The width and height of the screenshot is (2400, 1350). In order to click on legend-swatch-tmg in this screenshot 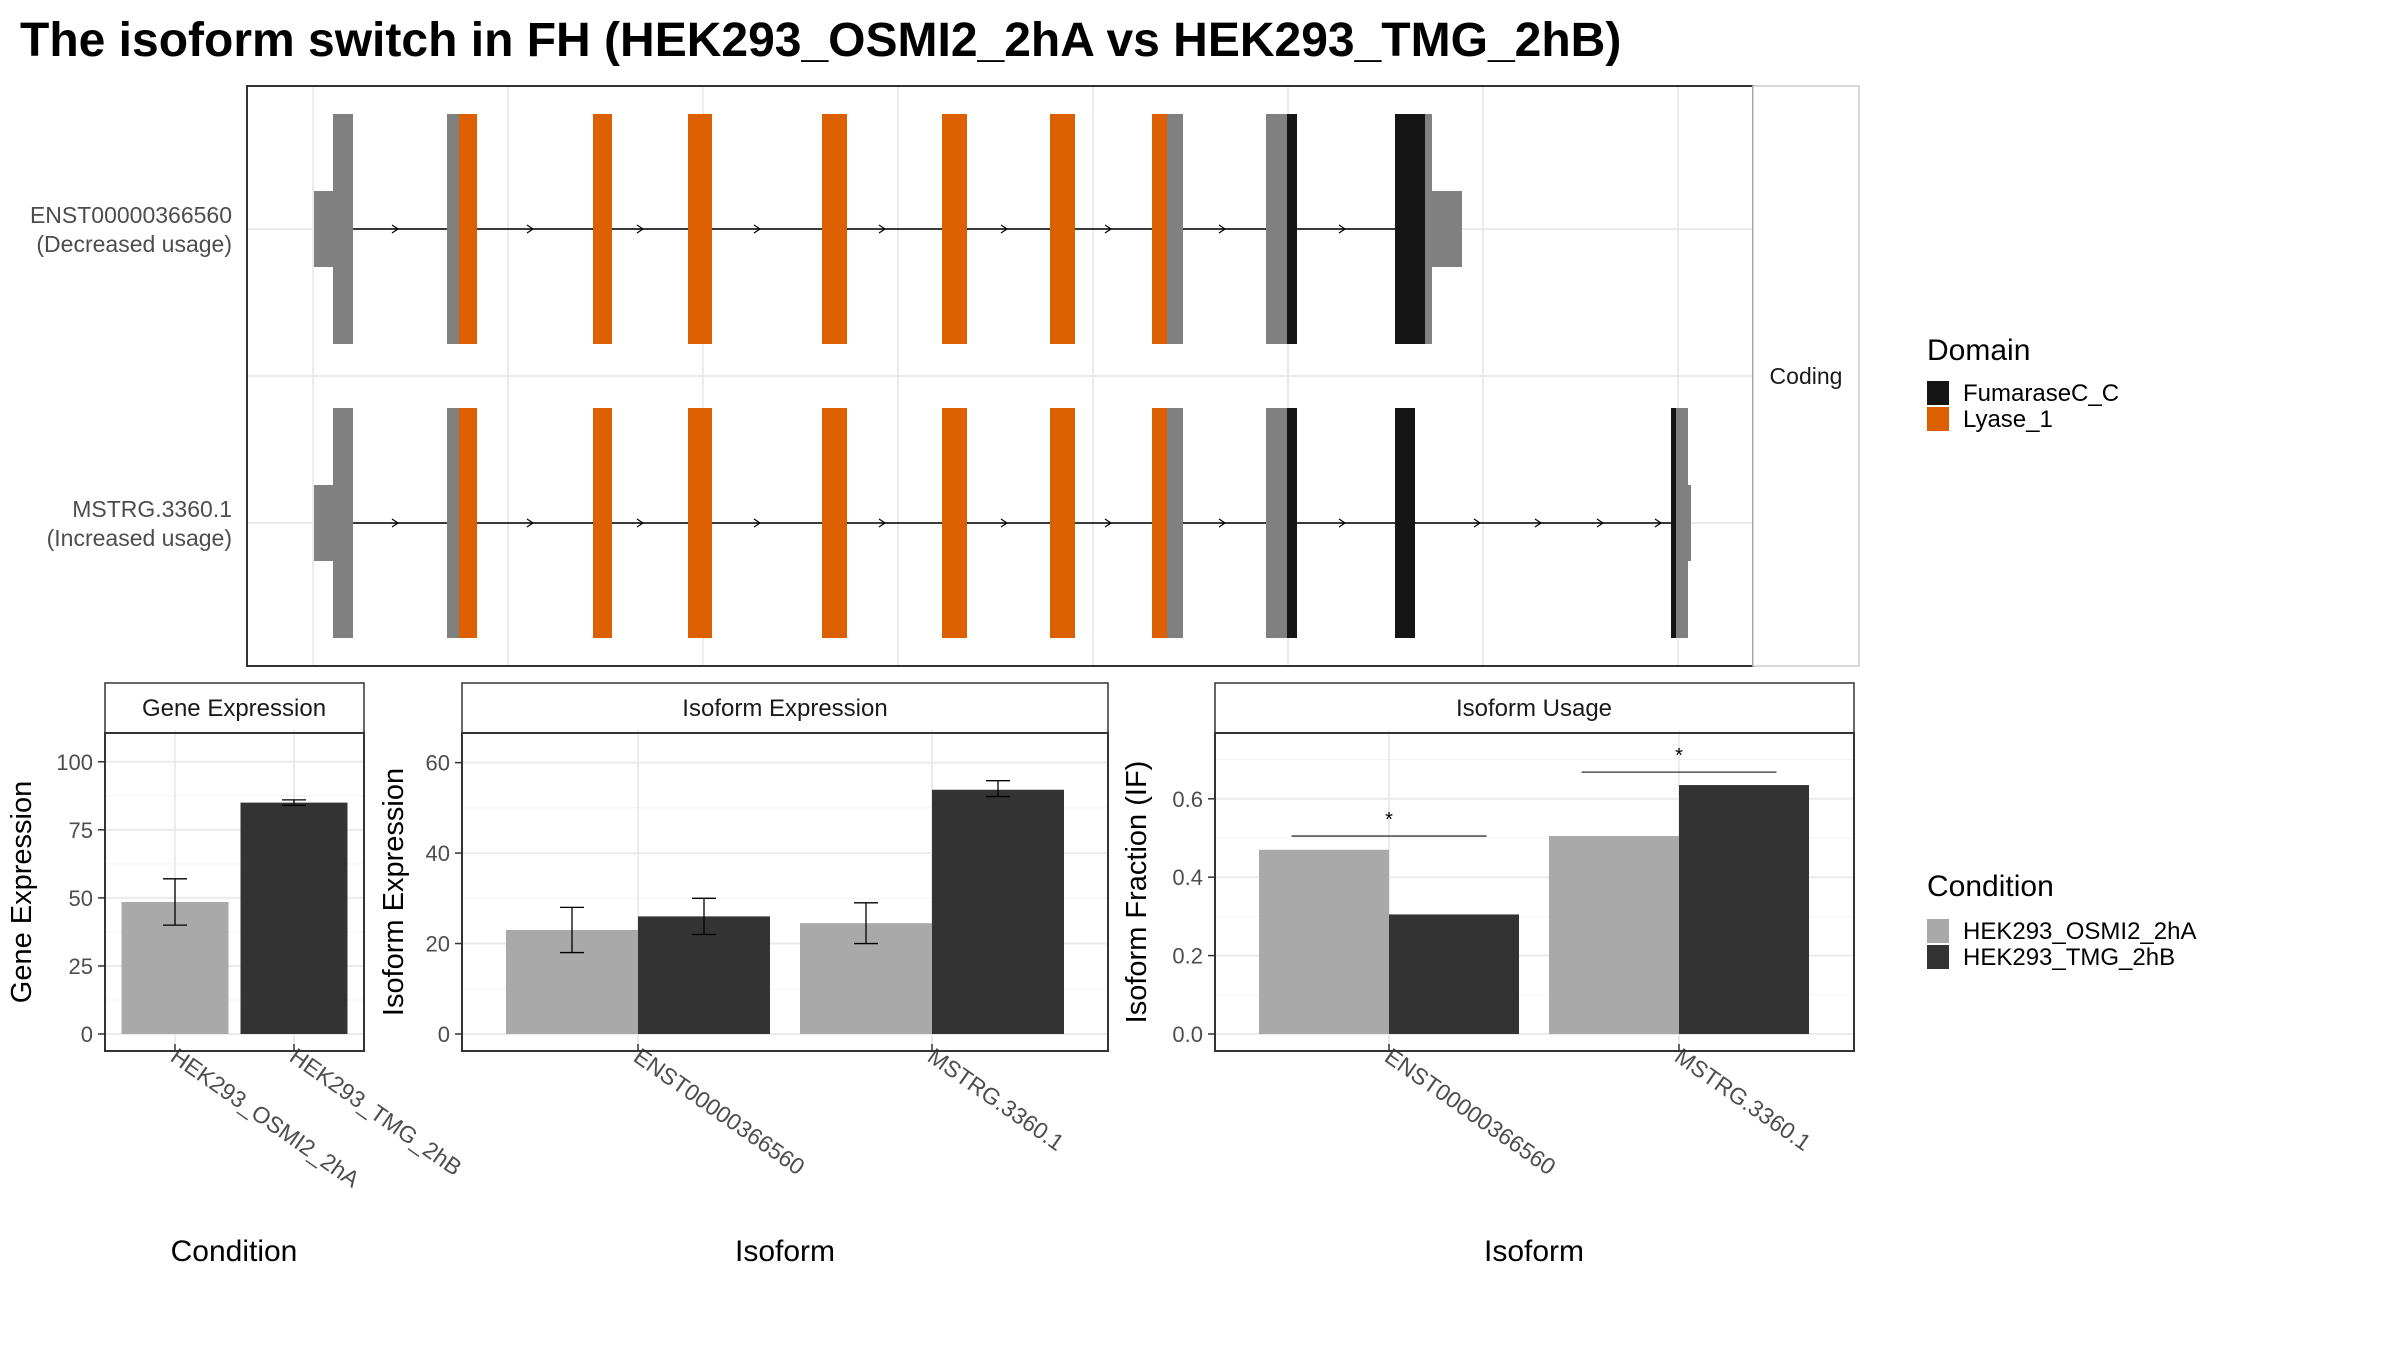, I will do `click(1938, 957)`.